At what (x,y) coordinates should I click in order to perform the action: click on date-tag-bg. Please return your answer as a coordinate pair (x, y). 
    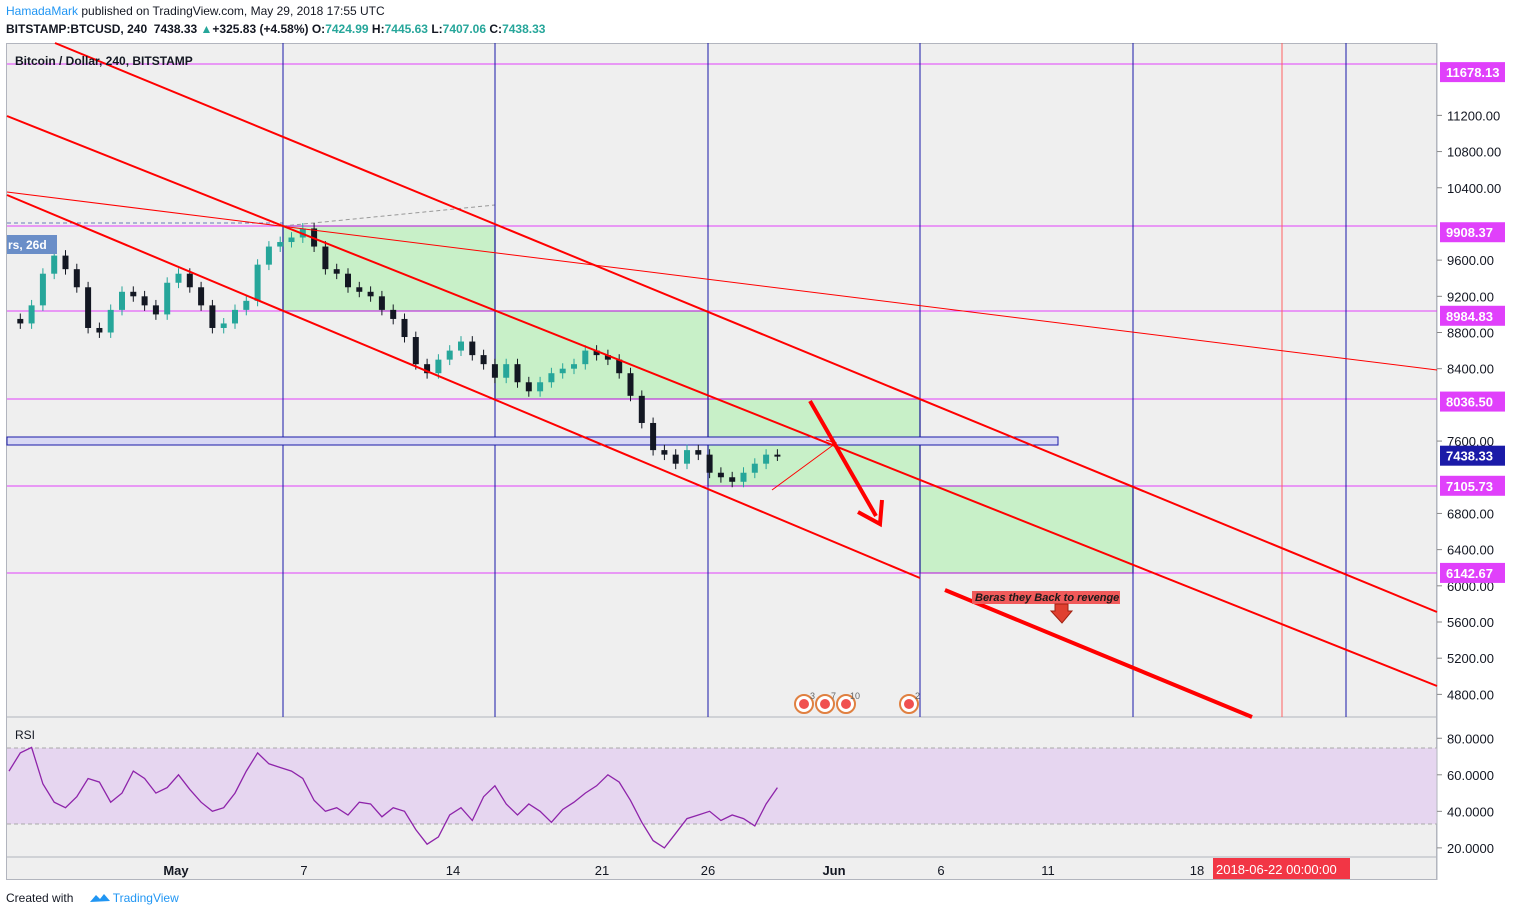
    Looking at the image, I should click on (1281, 868).